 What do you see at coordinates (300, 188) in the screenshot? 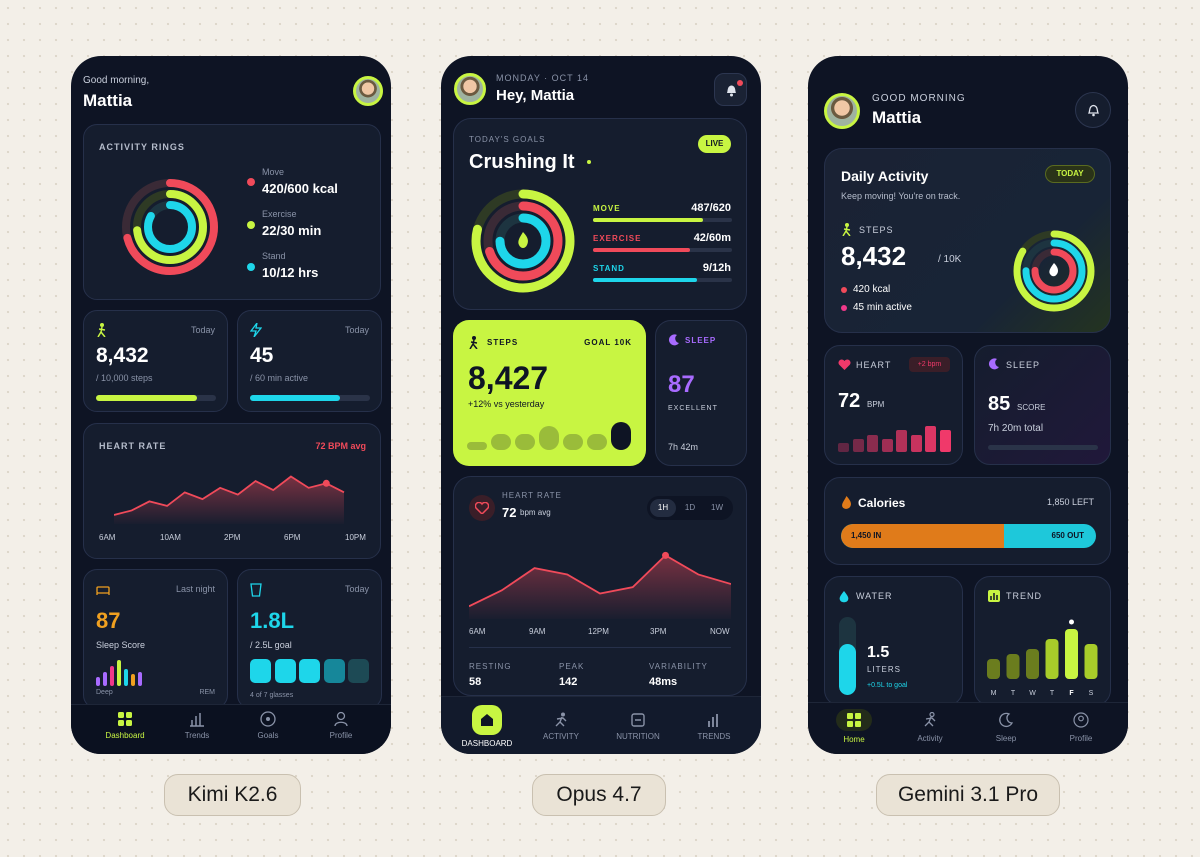
I see `move-value: 420/600 kcal` at bounding box center [300, 188].